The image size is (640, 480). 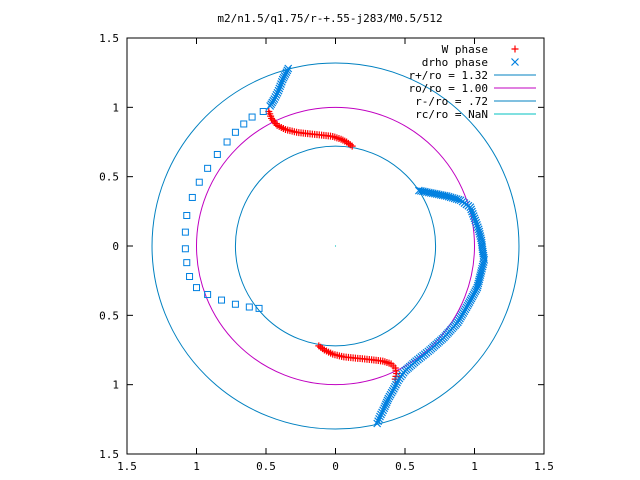 I want to click on center-dot, so click(x=335, y=246).